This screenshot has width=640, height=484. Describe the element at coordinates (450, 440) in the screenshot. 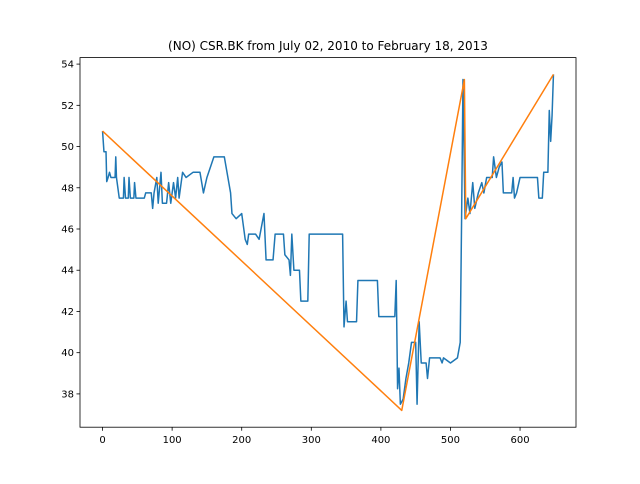

I see `x-tick-label: 500` at that location.